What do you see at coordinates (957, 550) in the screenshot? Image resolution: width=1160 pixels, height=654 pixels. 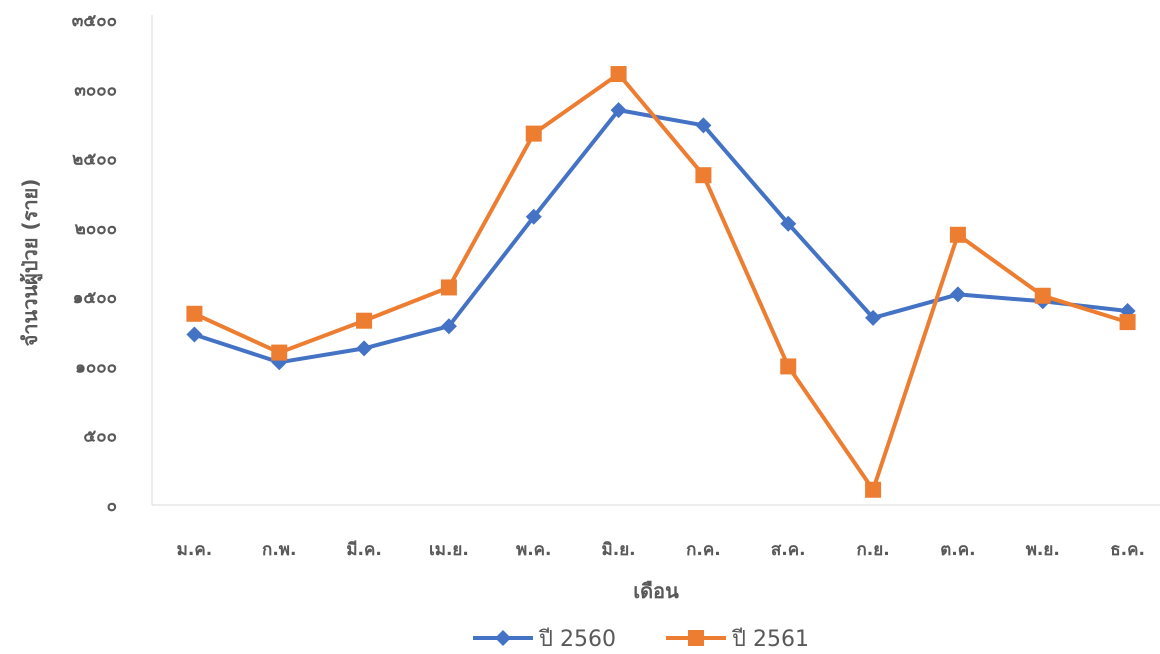 I see `x-tick-label: ต.ค.` at bounding box center [957, 550].